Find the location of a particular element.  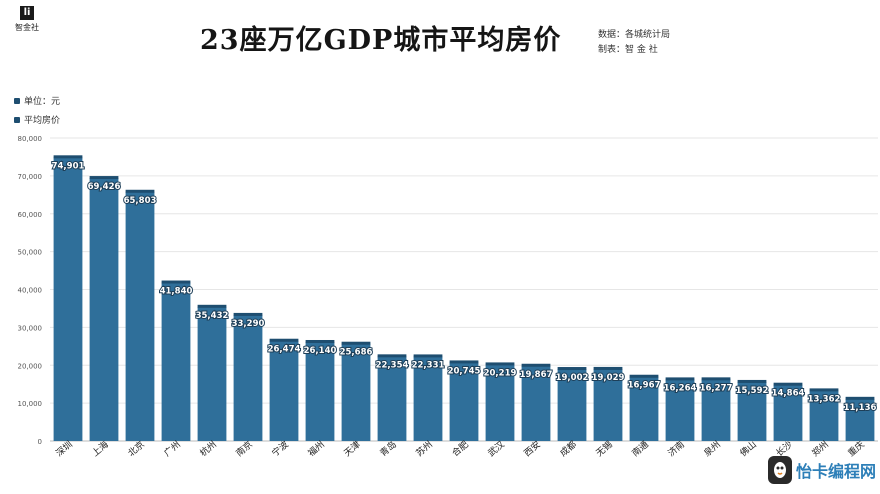

data-label: 20,745 is located at coordinates (464, 371).